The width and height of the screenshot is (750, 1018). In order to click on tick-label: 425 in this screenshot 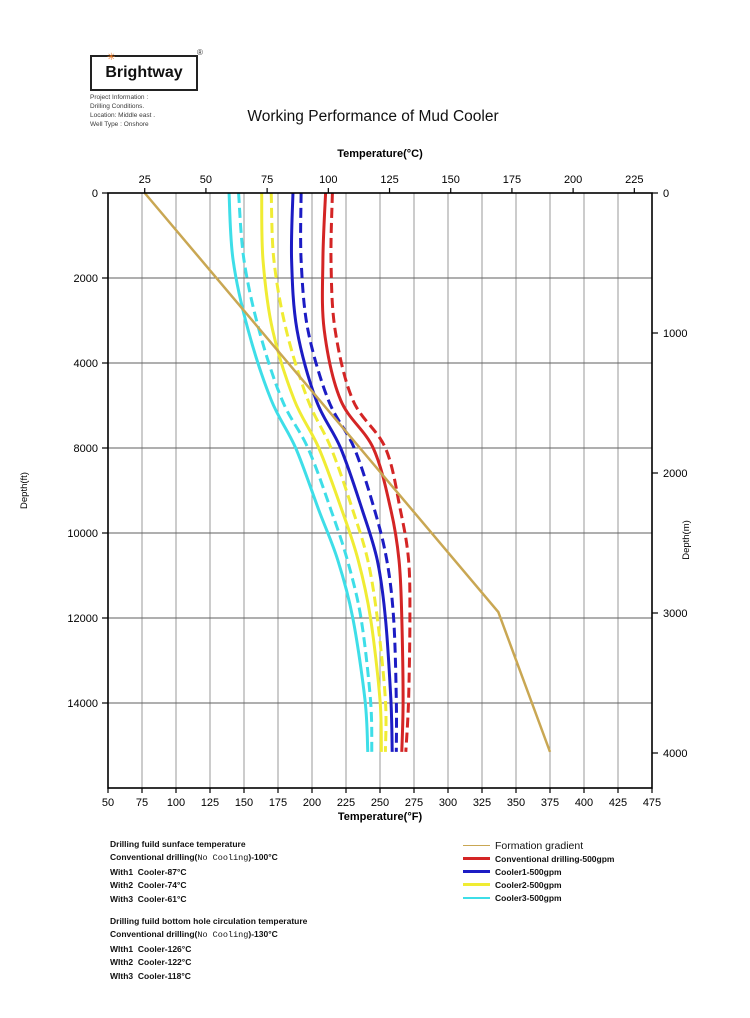, I will do `click(618, 803)`.